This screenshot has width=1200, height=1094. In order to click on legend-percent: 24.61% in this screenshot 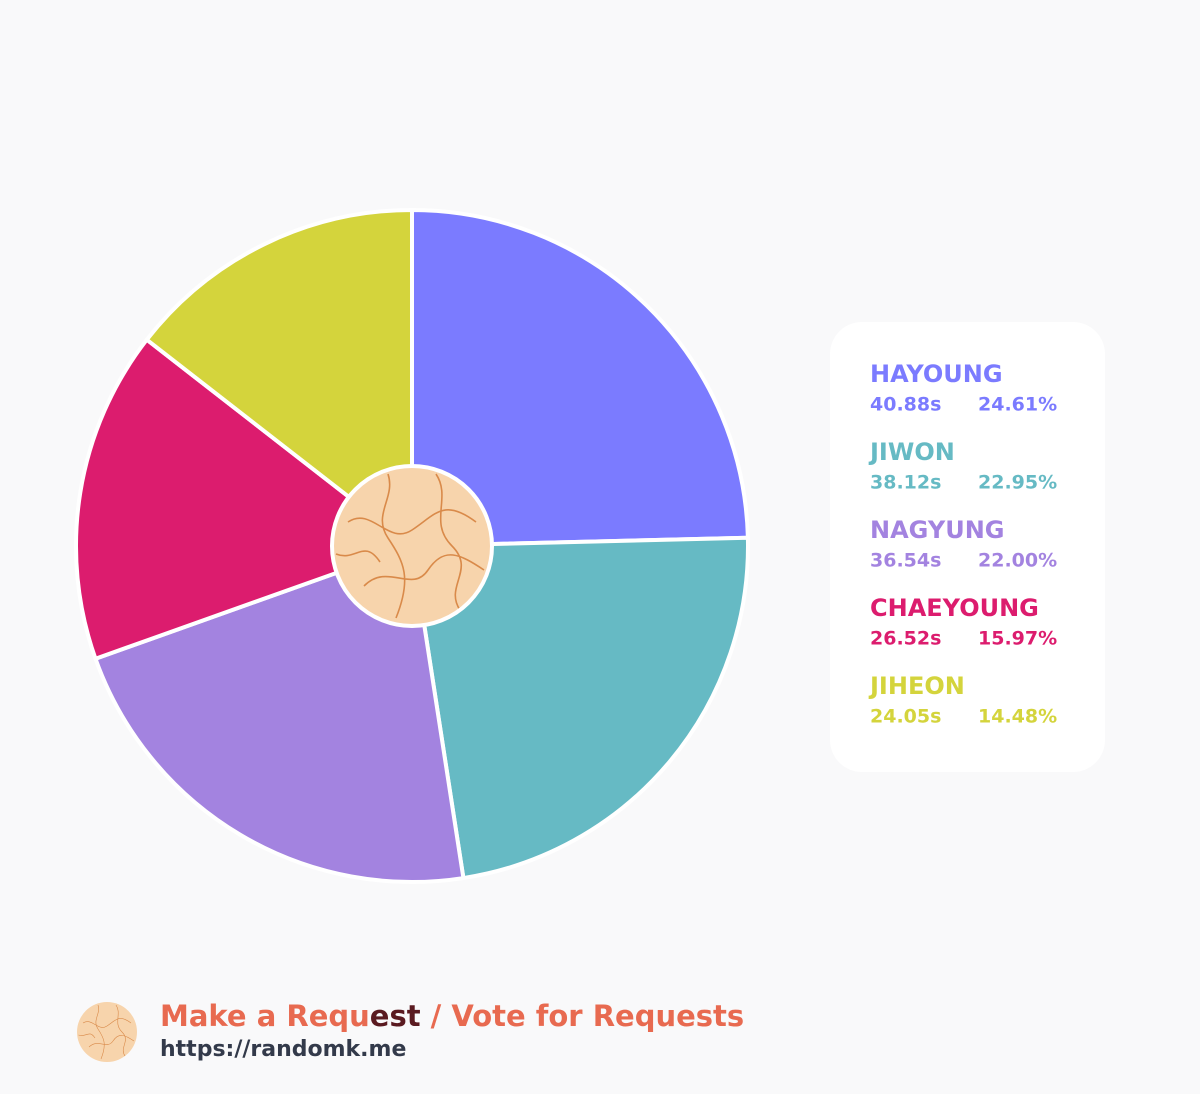, I will do `click(1017, 405)`.